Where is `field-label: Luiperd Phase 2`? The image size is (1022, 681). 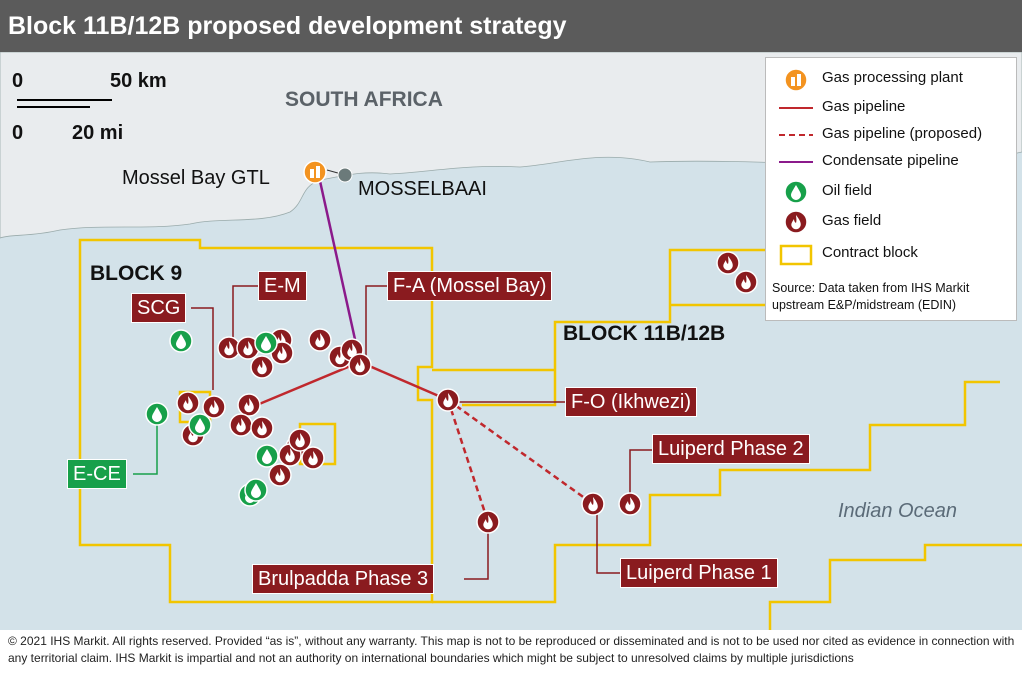 field-label: Luiperd Phase 2 is located at coordinates (731, 449).